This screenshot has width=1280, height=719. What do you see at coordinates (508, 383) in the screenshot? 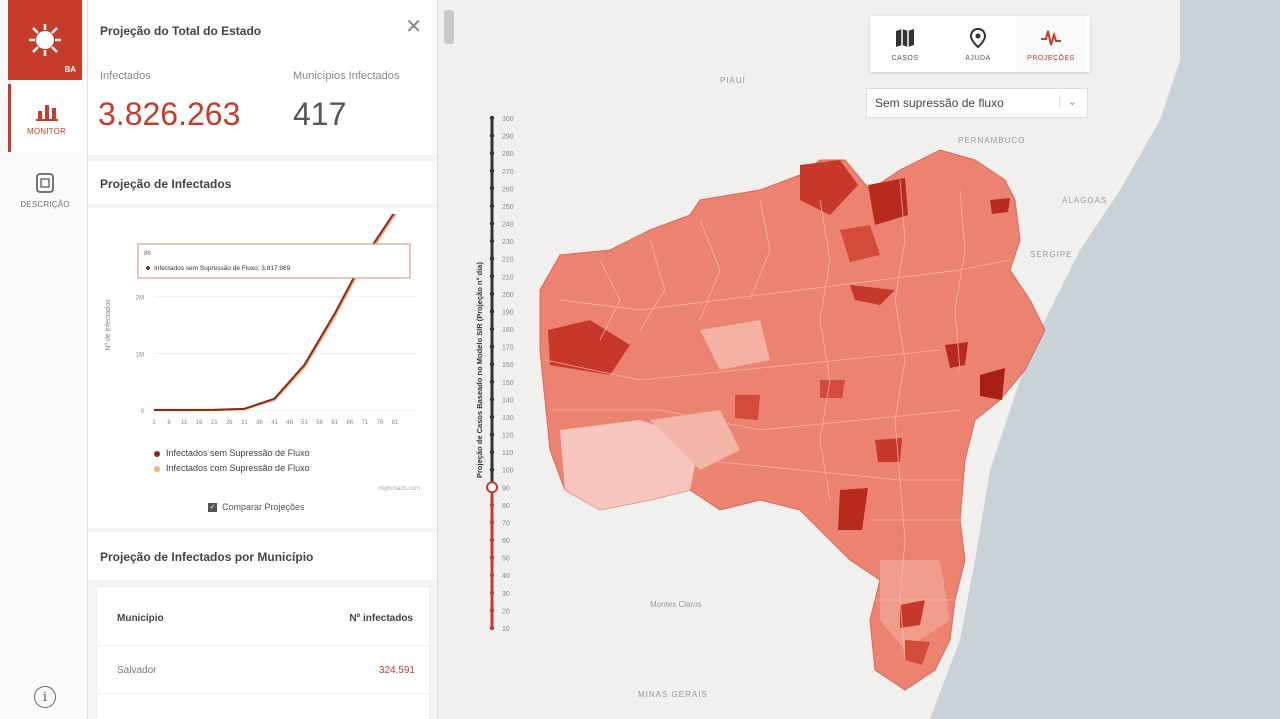
I see `timeline-day-label: 150` at bounding box center [508, 383].